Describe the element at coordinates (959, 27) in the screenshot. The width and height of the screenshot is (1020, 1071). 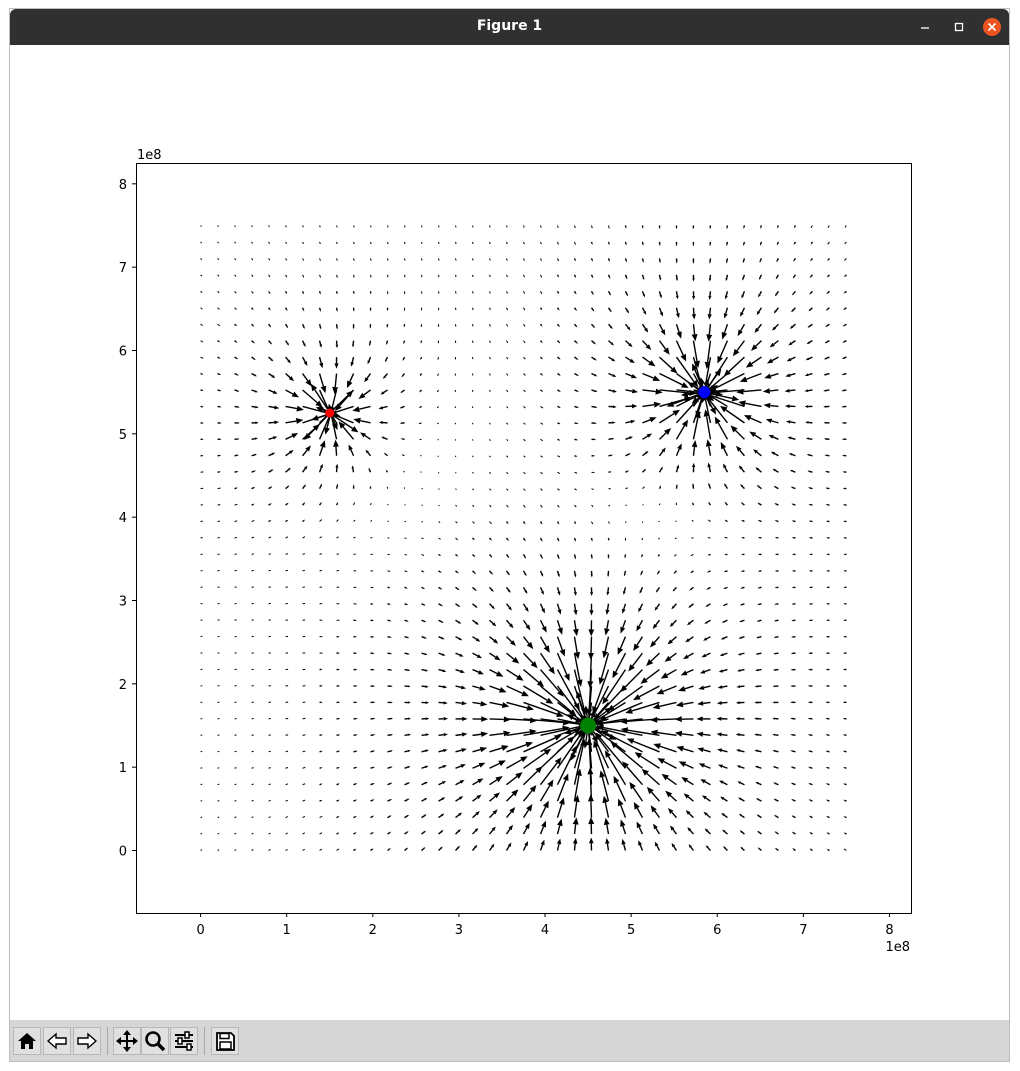
I see `maximize-button` at that location.